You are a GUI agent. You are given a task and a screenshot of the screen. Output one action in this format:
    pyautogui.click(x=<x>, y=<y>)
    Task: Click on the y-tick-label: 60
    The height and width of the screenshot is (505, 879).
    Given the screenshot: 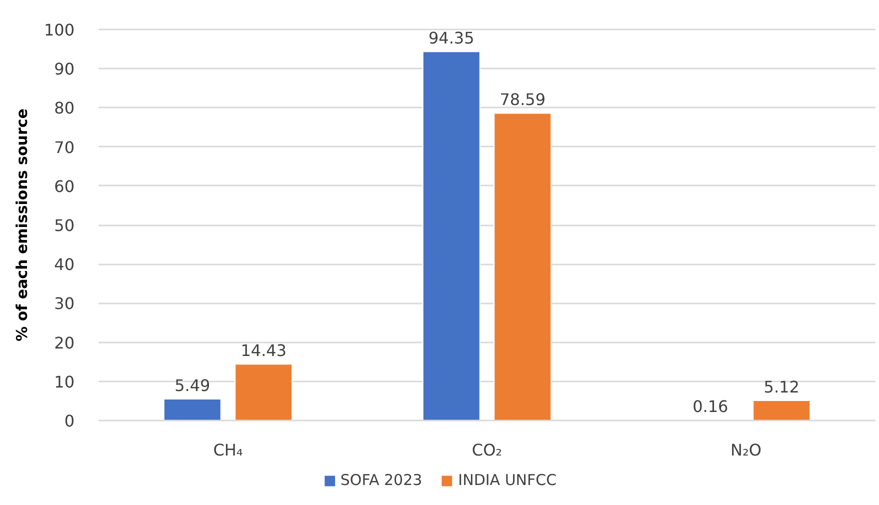 What is the action you would take?
    pyautogui.click(x=64, y=186)
    